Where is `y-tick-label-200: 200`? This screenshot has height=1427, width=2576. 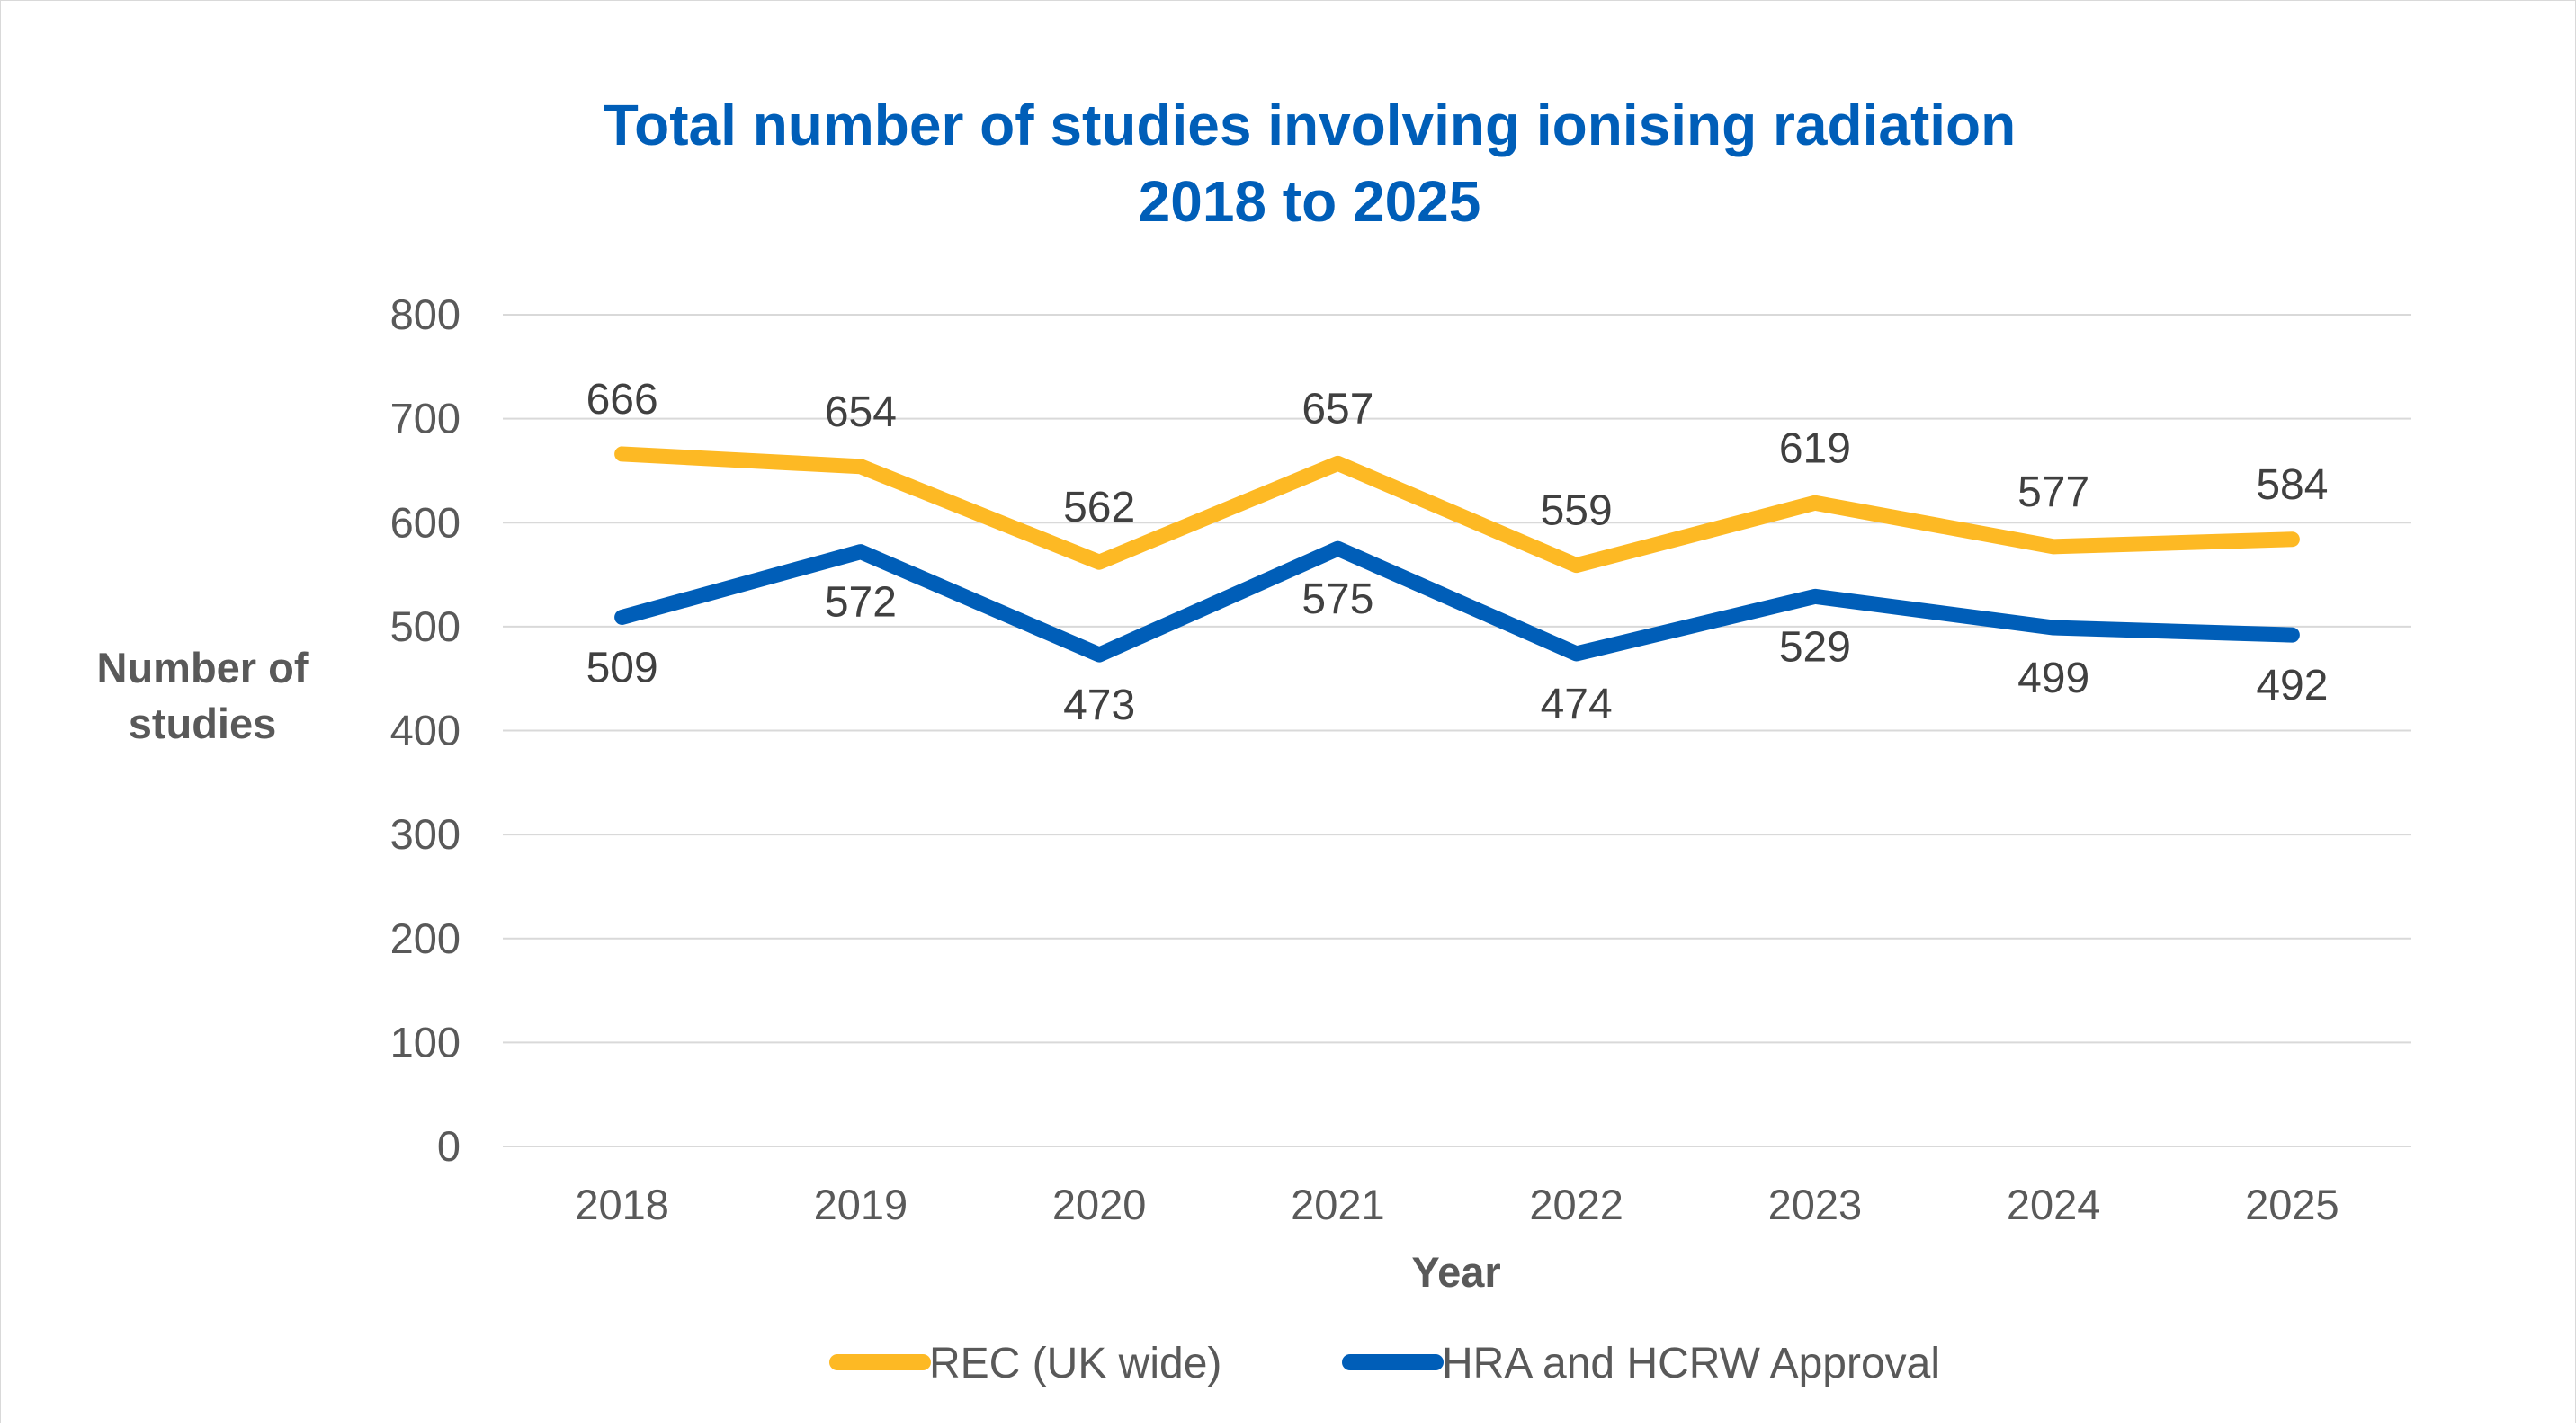 y-tick-label-200: 200 is located at coordinates (425, 938).